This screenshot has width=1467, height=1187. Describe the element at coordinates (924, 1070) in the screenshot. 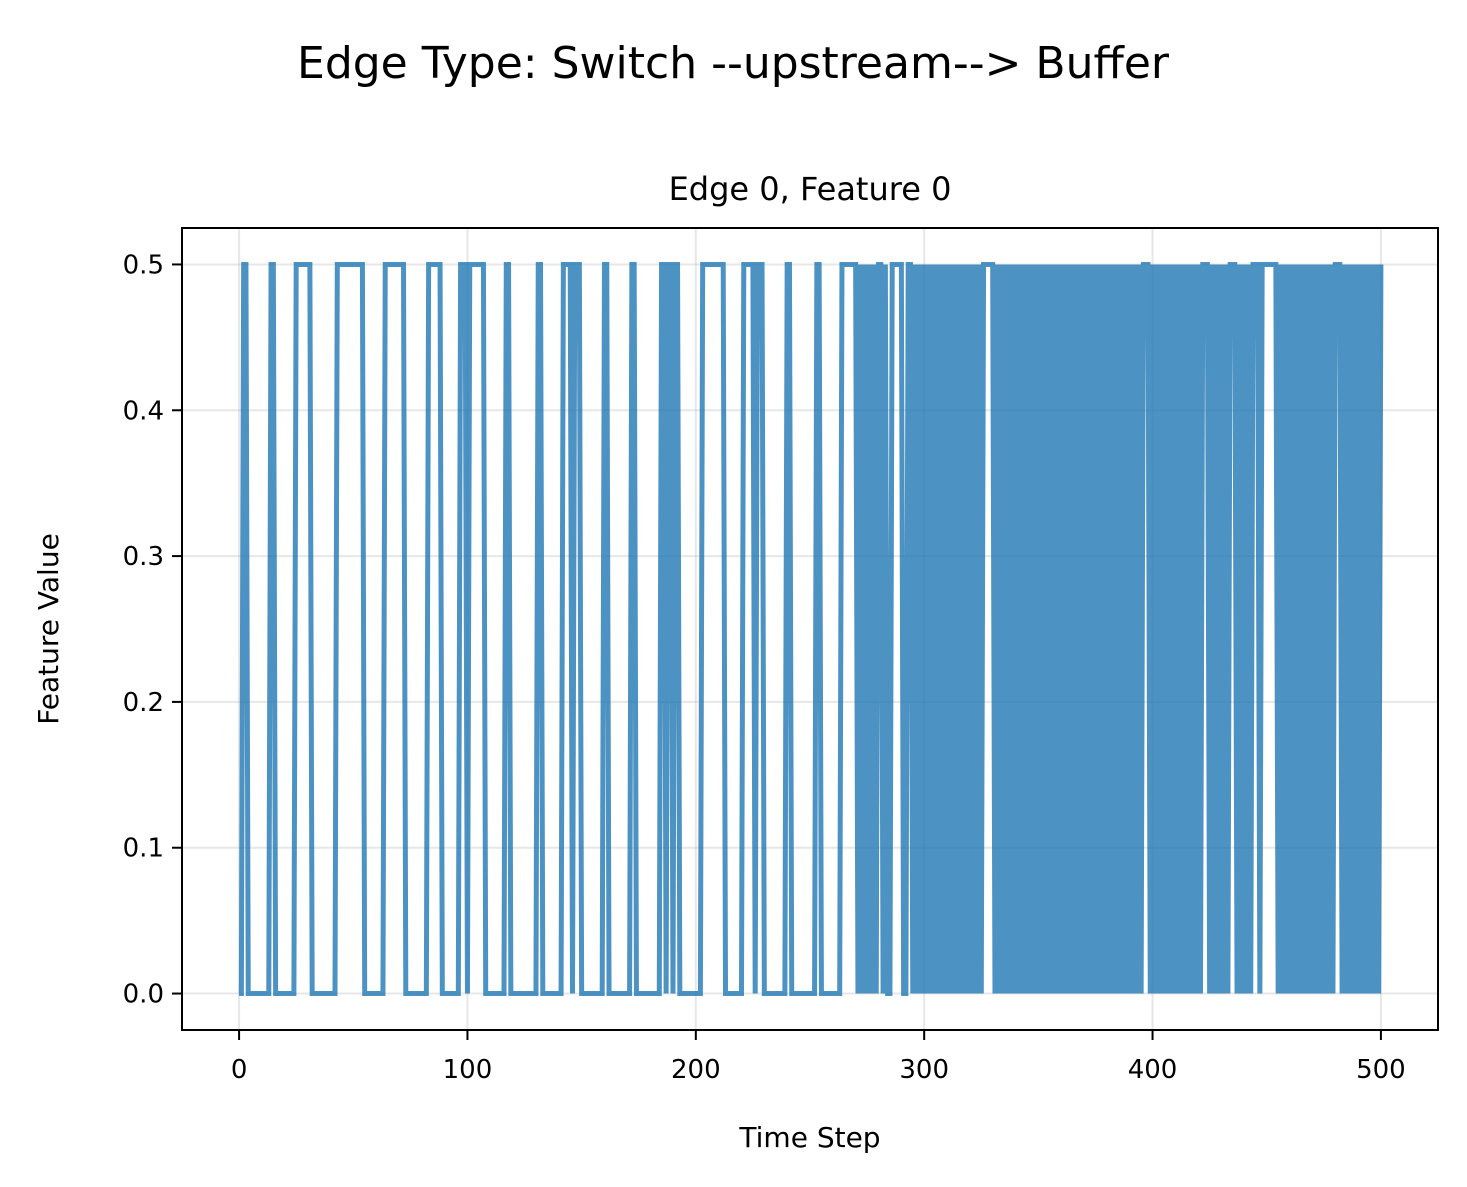

I see `x-tick-label: 300` at that location.